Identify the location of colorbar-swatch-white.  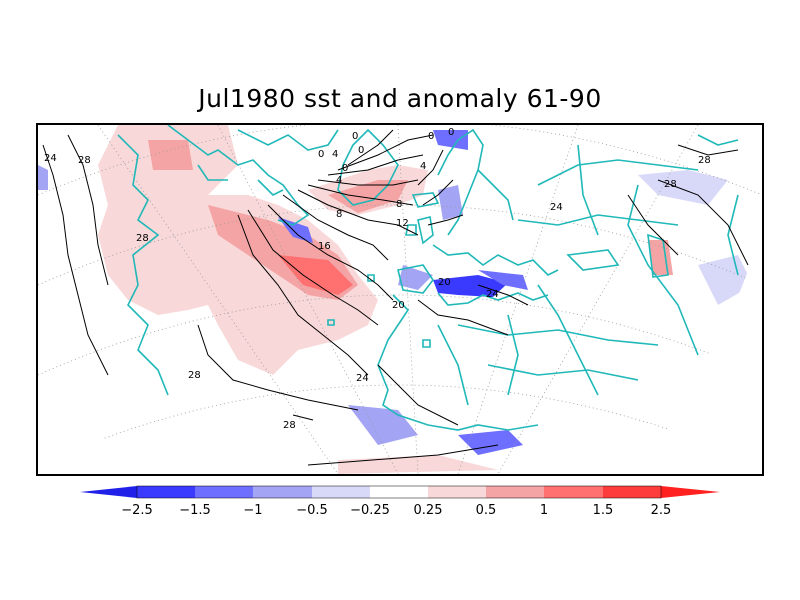
(399, 492).